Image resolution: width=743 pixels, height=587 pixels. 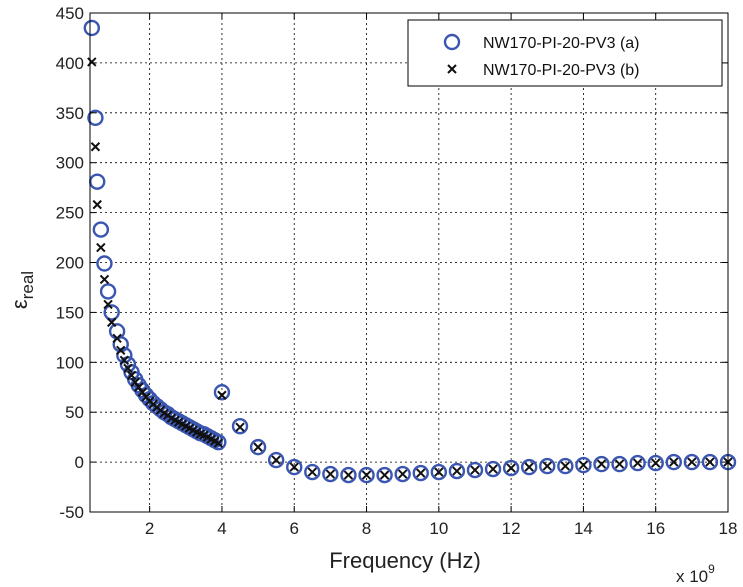 I want to click on x-axis-exponent: x 109, so click(x=695, y=574).